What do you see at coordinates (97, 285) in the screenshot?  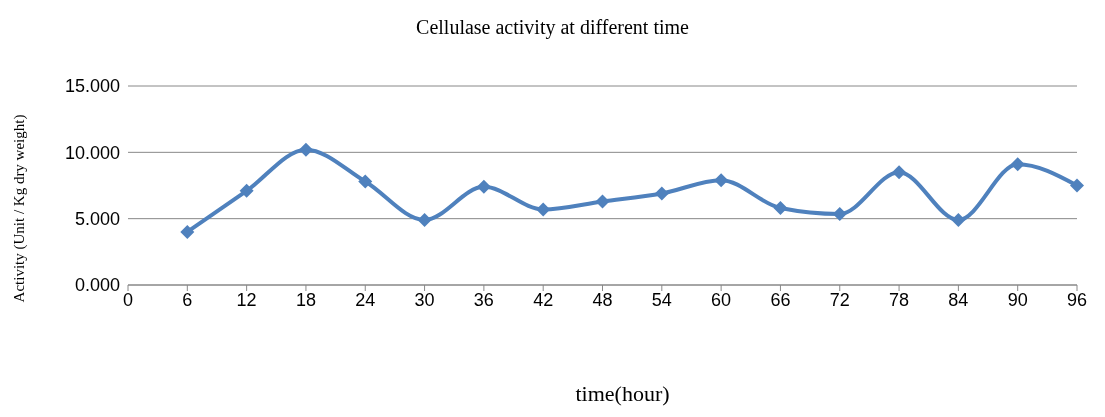 I see `y-tick-label: 0.000` at bounding box center [97, 285].